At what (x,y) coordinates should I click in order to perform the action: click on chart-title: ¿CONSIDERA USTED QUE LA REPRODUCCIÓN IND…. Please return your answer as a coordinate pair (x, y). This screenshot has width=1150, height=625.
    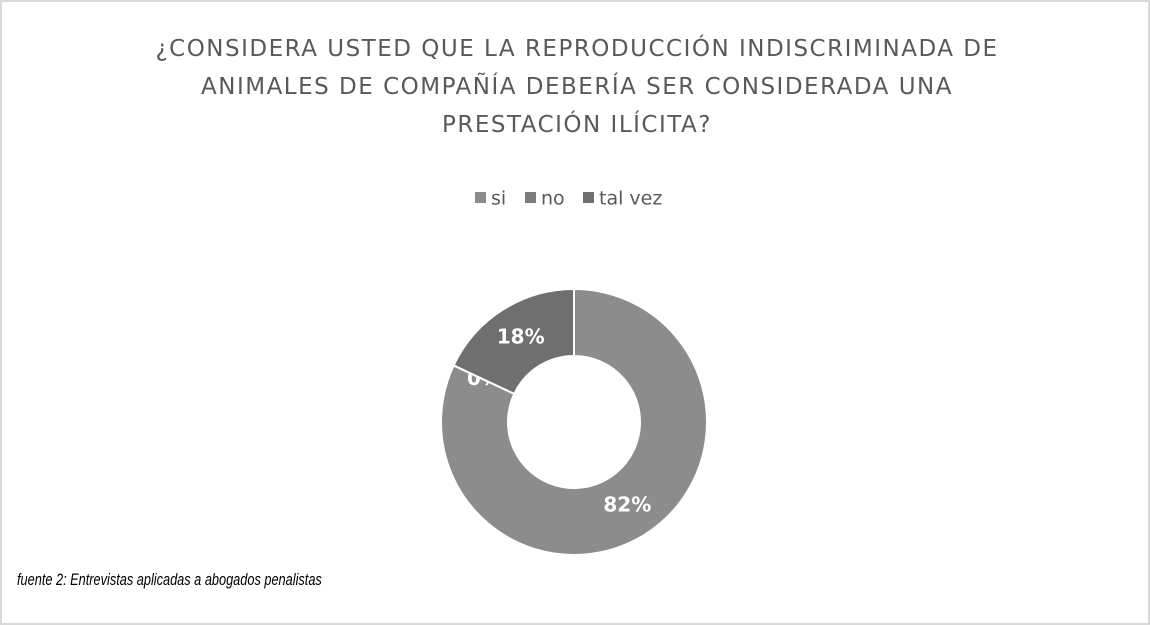
    Looking at the image, I should click on (577, 87).